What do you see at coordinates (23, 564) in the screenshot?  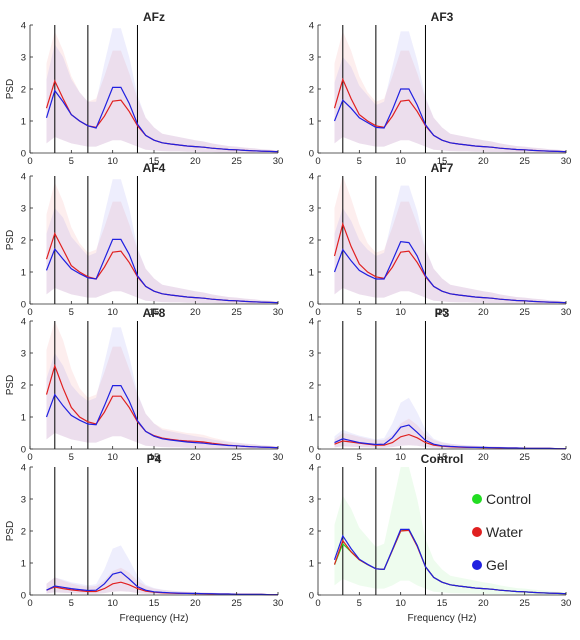 I see `y-tick-label-p4-1: 1` at bounding box center [23, 564].